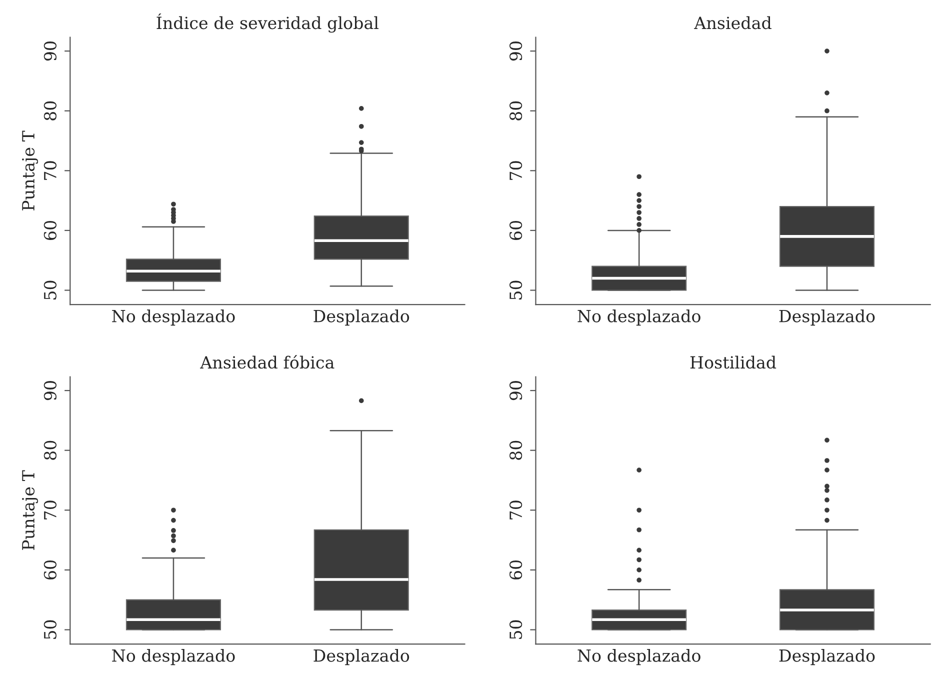 Image resolution: width=935 pixels, height=678 pixels. What do you see at coordinates (733, 362) in the screenshot?
I see `chart-title: Hostilidad` at bounding box center [733, 362].